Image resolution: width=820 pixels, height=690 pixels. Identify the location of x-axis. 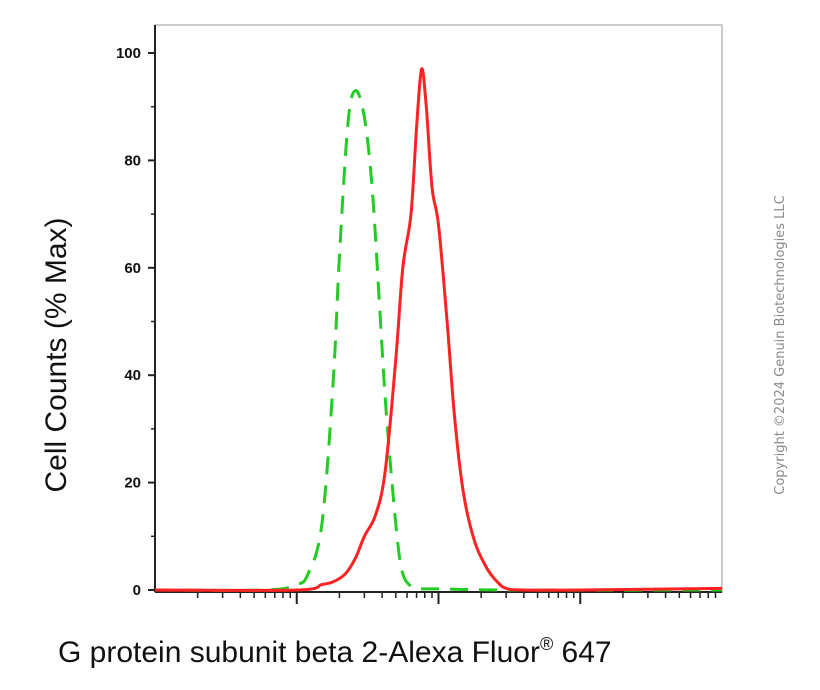
(438, 597).